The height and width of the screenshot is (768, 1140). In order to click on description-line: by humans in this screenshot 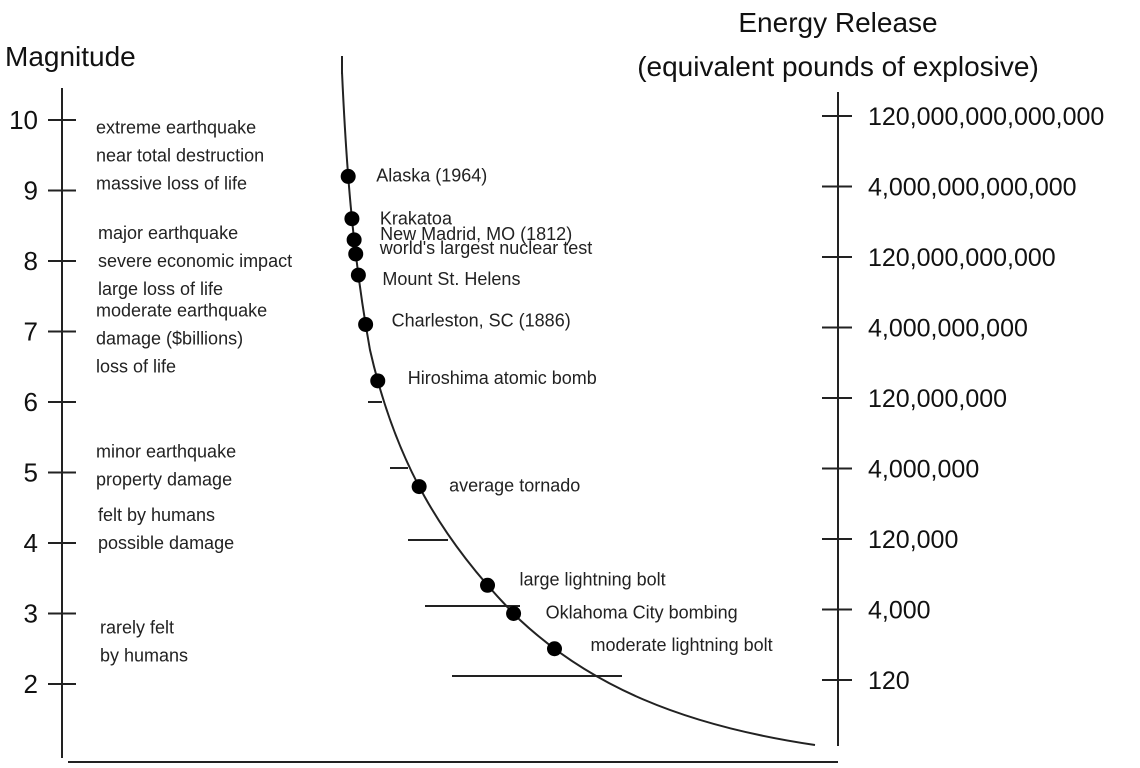, I will do `click(144, 656)`.